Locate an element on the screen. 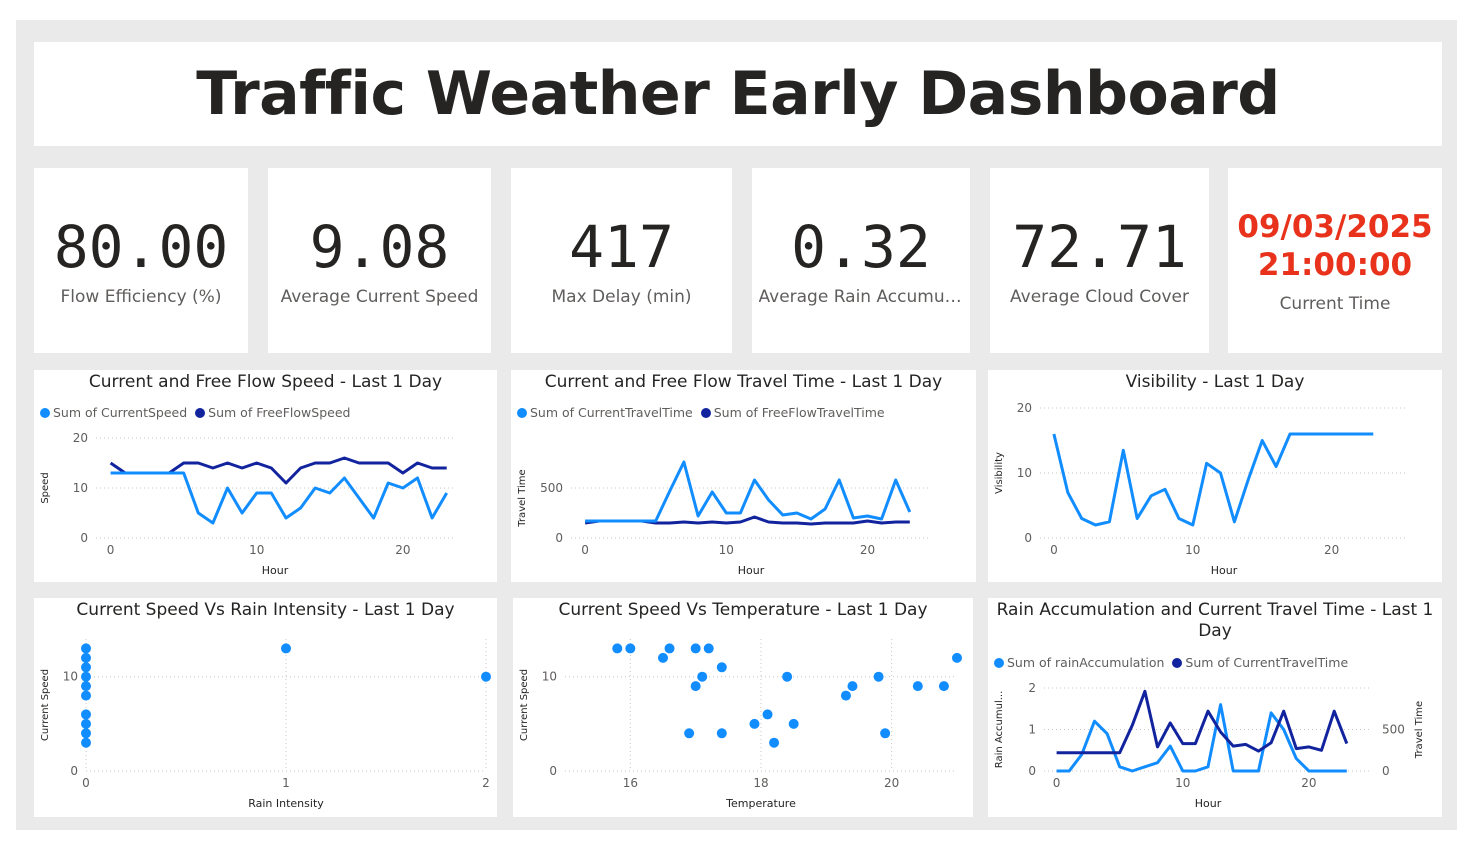  kpi-card-average-cloud-cover: 72.71 Average Cloud Cover is located at coordinates (1099, 260).